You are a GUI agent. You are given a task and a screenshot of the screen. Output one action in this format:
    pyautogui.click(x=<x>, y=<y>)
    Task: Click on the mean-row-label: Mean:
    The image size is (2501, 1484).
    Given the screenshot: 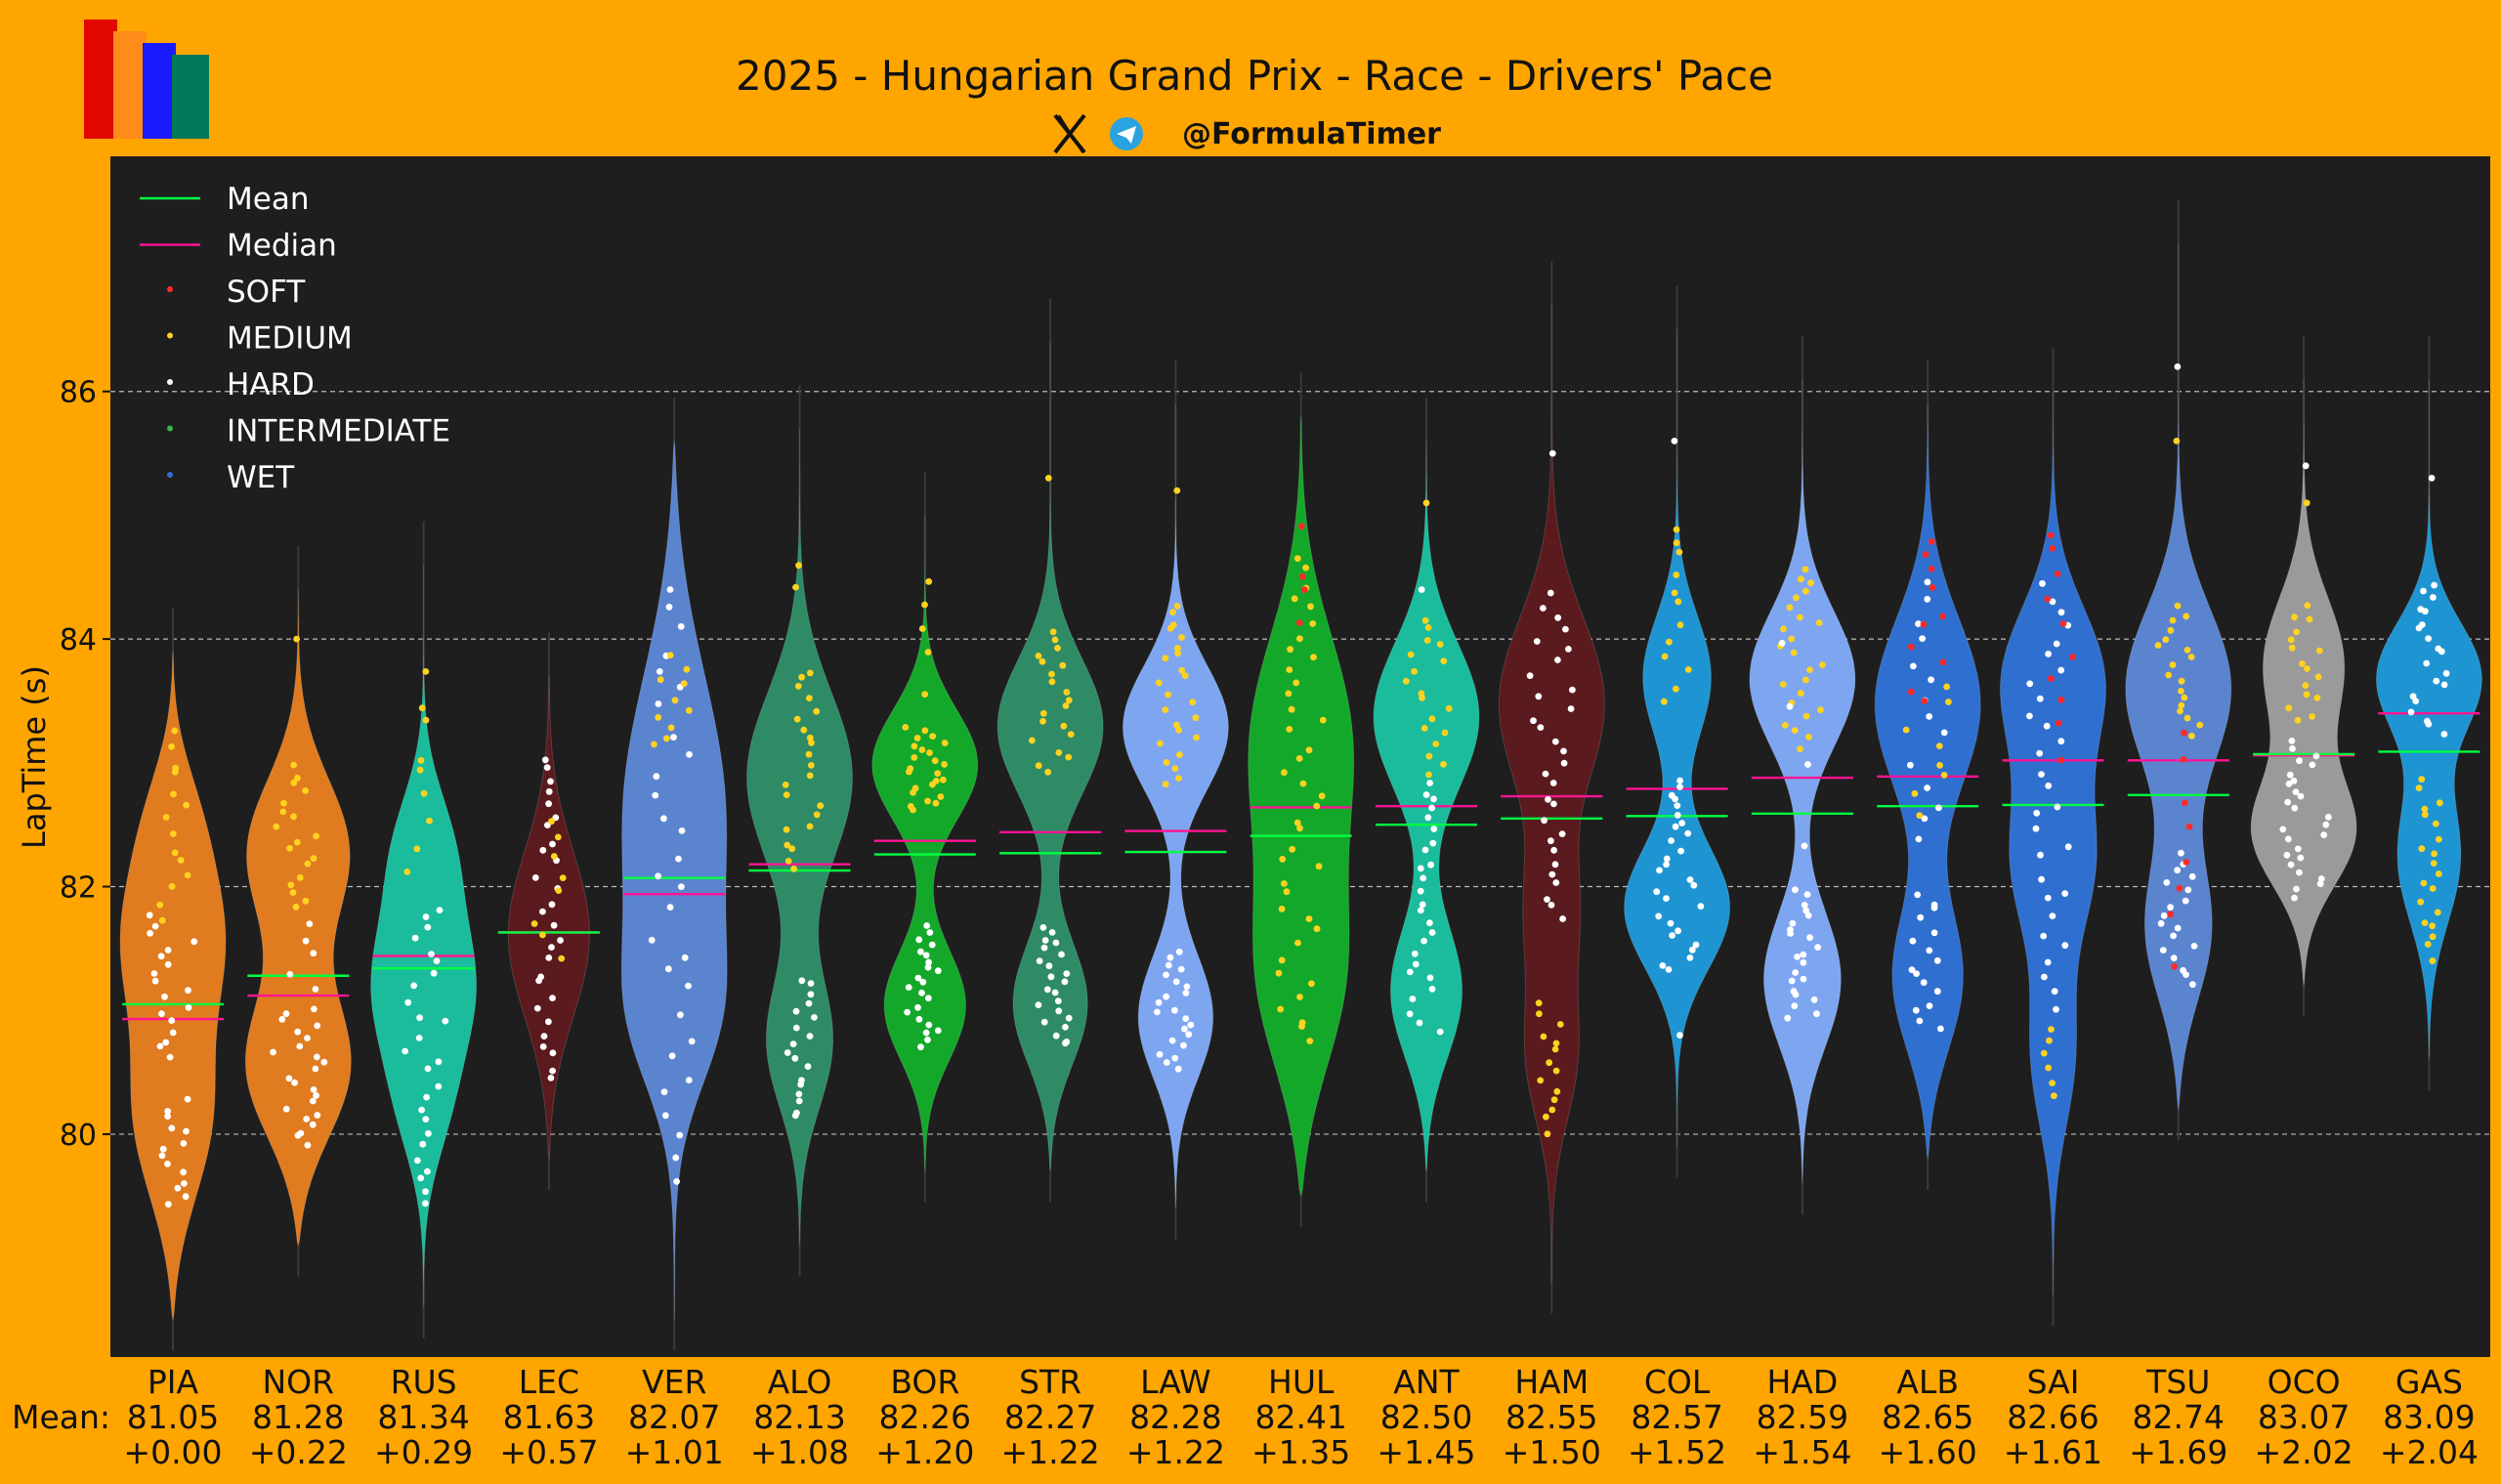 What is the action you would take?
    pyautogui.click(x=61, y=1417)
    